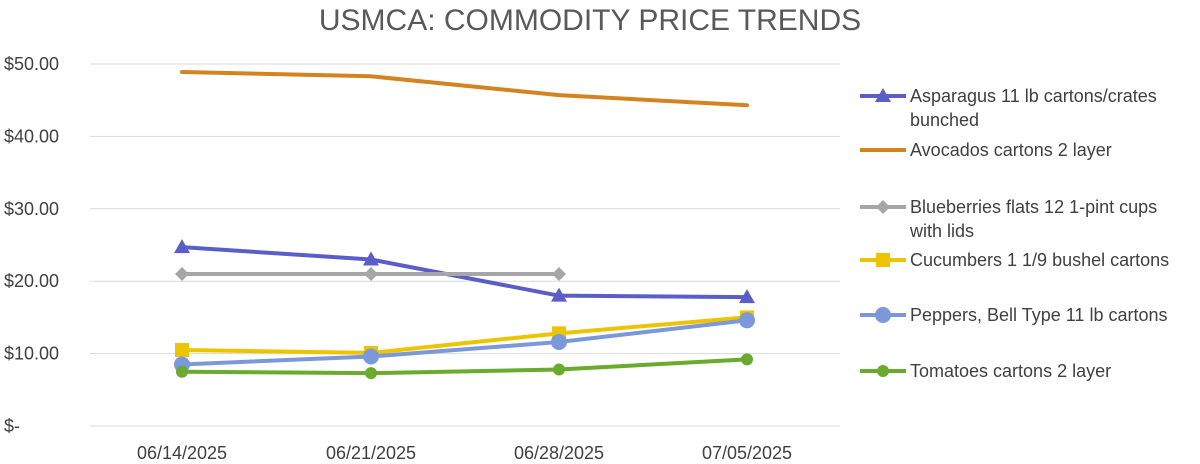 The image size is (1200, 464). I want to click on peppers-bell-type-11-lb-cartons-line, so click(464, 342).